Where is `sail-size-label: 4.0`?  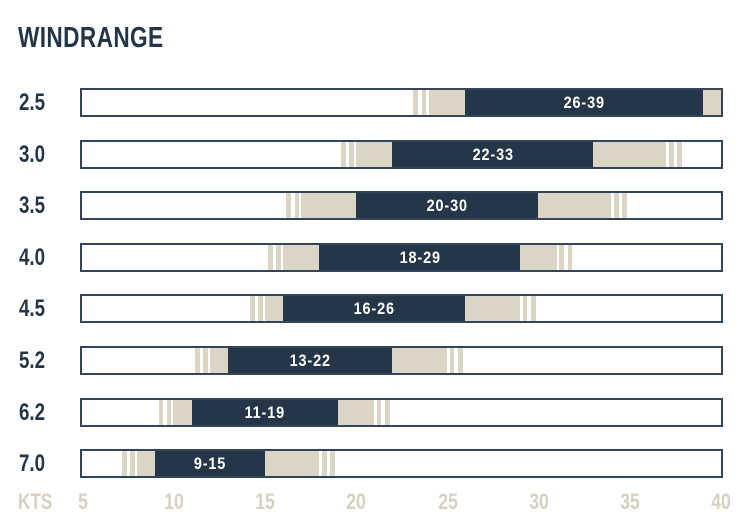
sail-size-label: 4.0 is located at coordinates (49, 257).